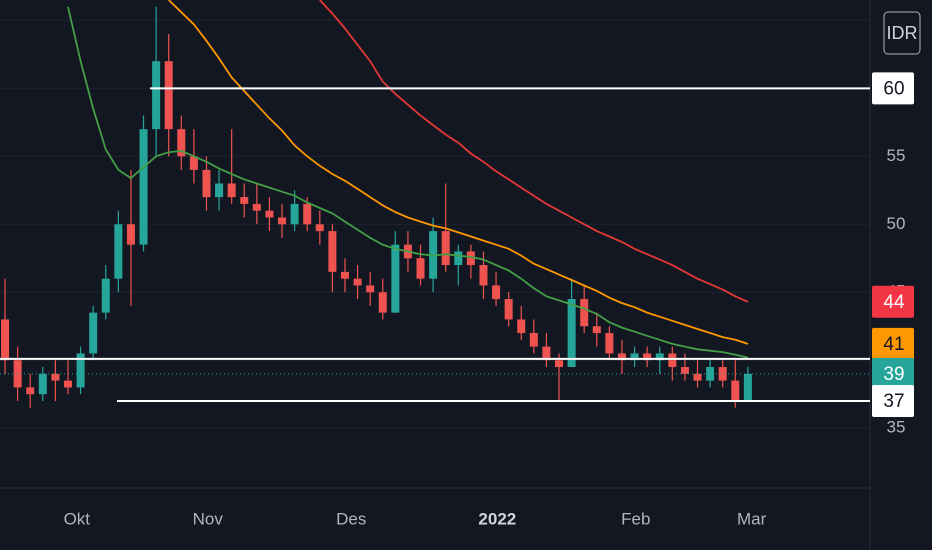 This screenshot has height=550, width=932. I want to click on x-tick-label: Des, so click(351, 518).